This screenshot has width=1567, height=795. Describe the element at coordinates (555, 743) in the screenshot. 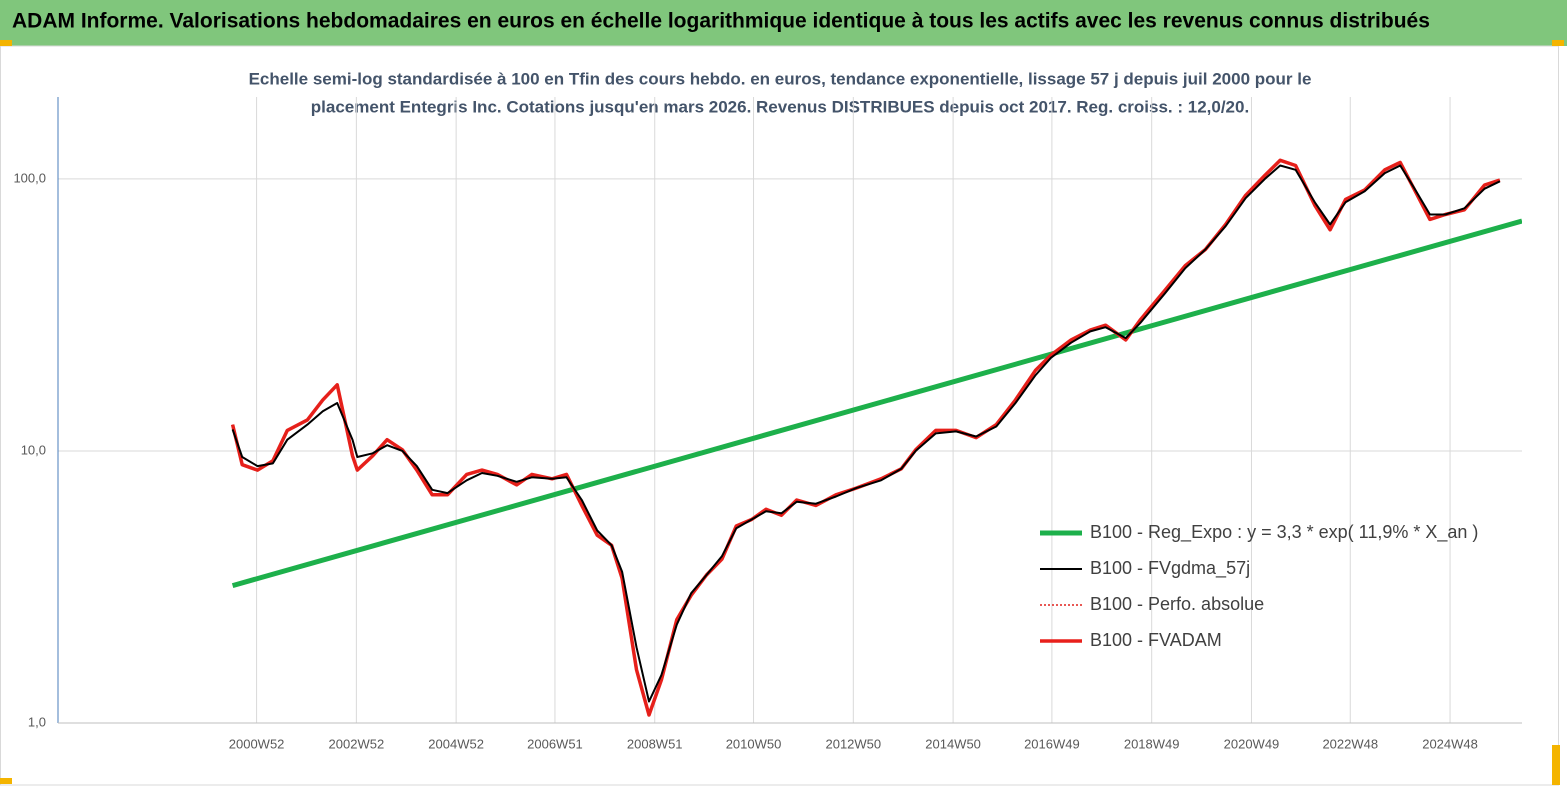

I see `x-tick-label: 2006W51` at that location.